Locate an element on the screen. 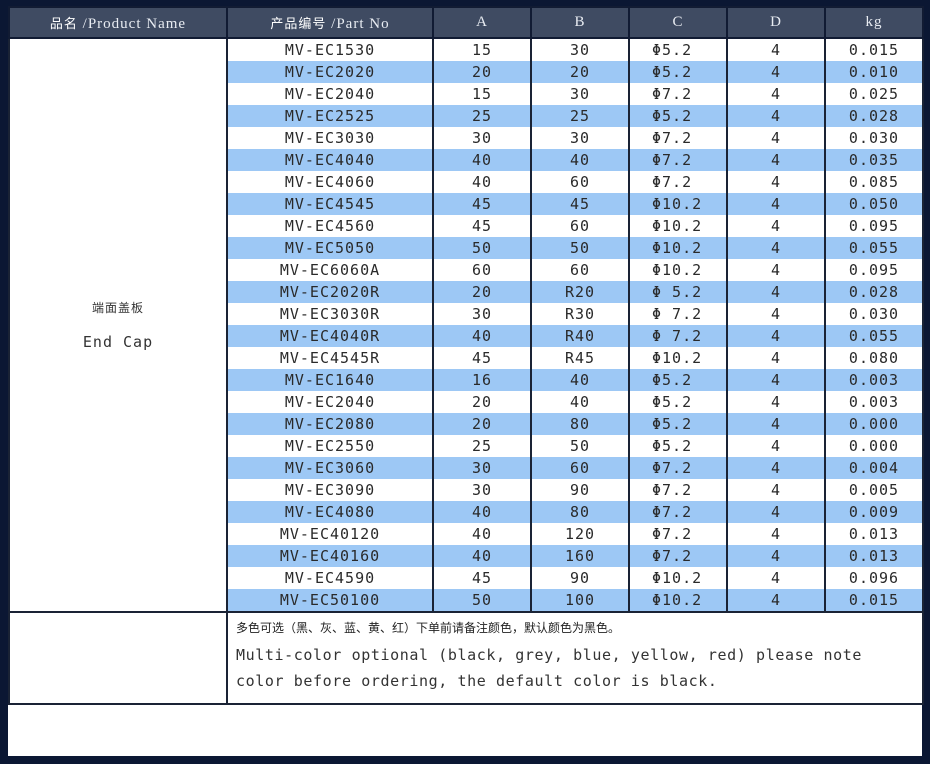  table-row: MV-EC3030 30 30 Φ7.2 4 0.030 is located at coordinates (466, 138).